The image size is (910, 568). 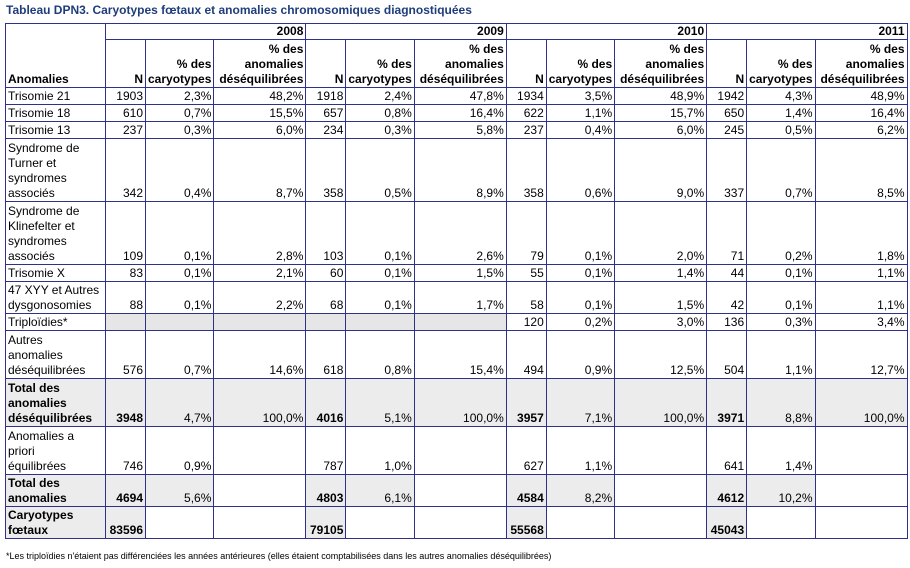 I want to click on pct-anomalies-cell: 12,7%, so click(x=861, y=354).